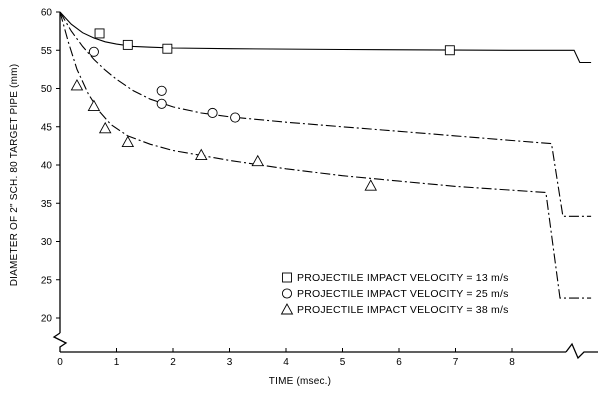  Describe the element at coordinates (47, 127) in the screenshot. I see `y-tick-label: 45` at that location.